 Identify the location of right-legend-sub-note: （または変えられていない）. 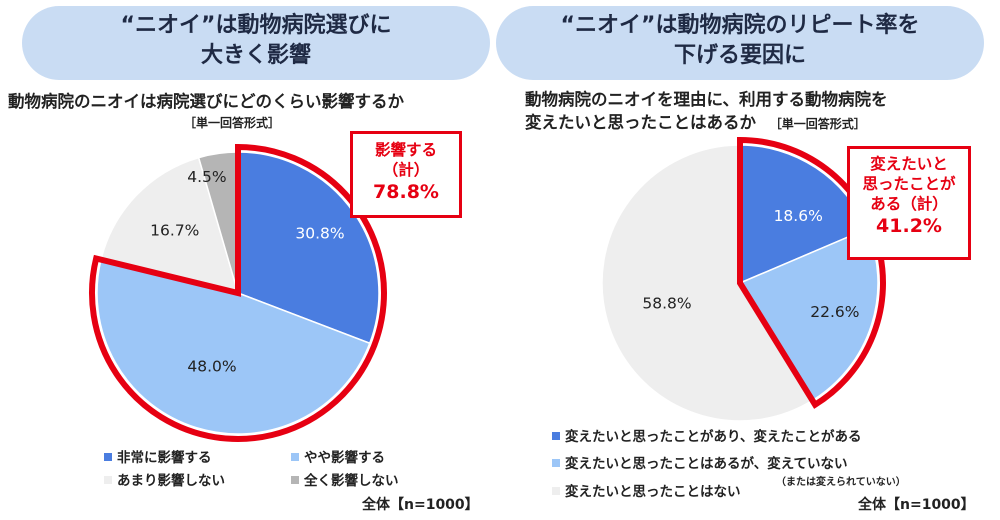
(841, 482).